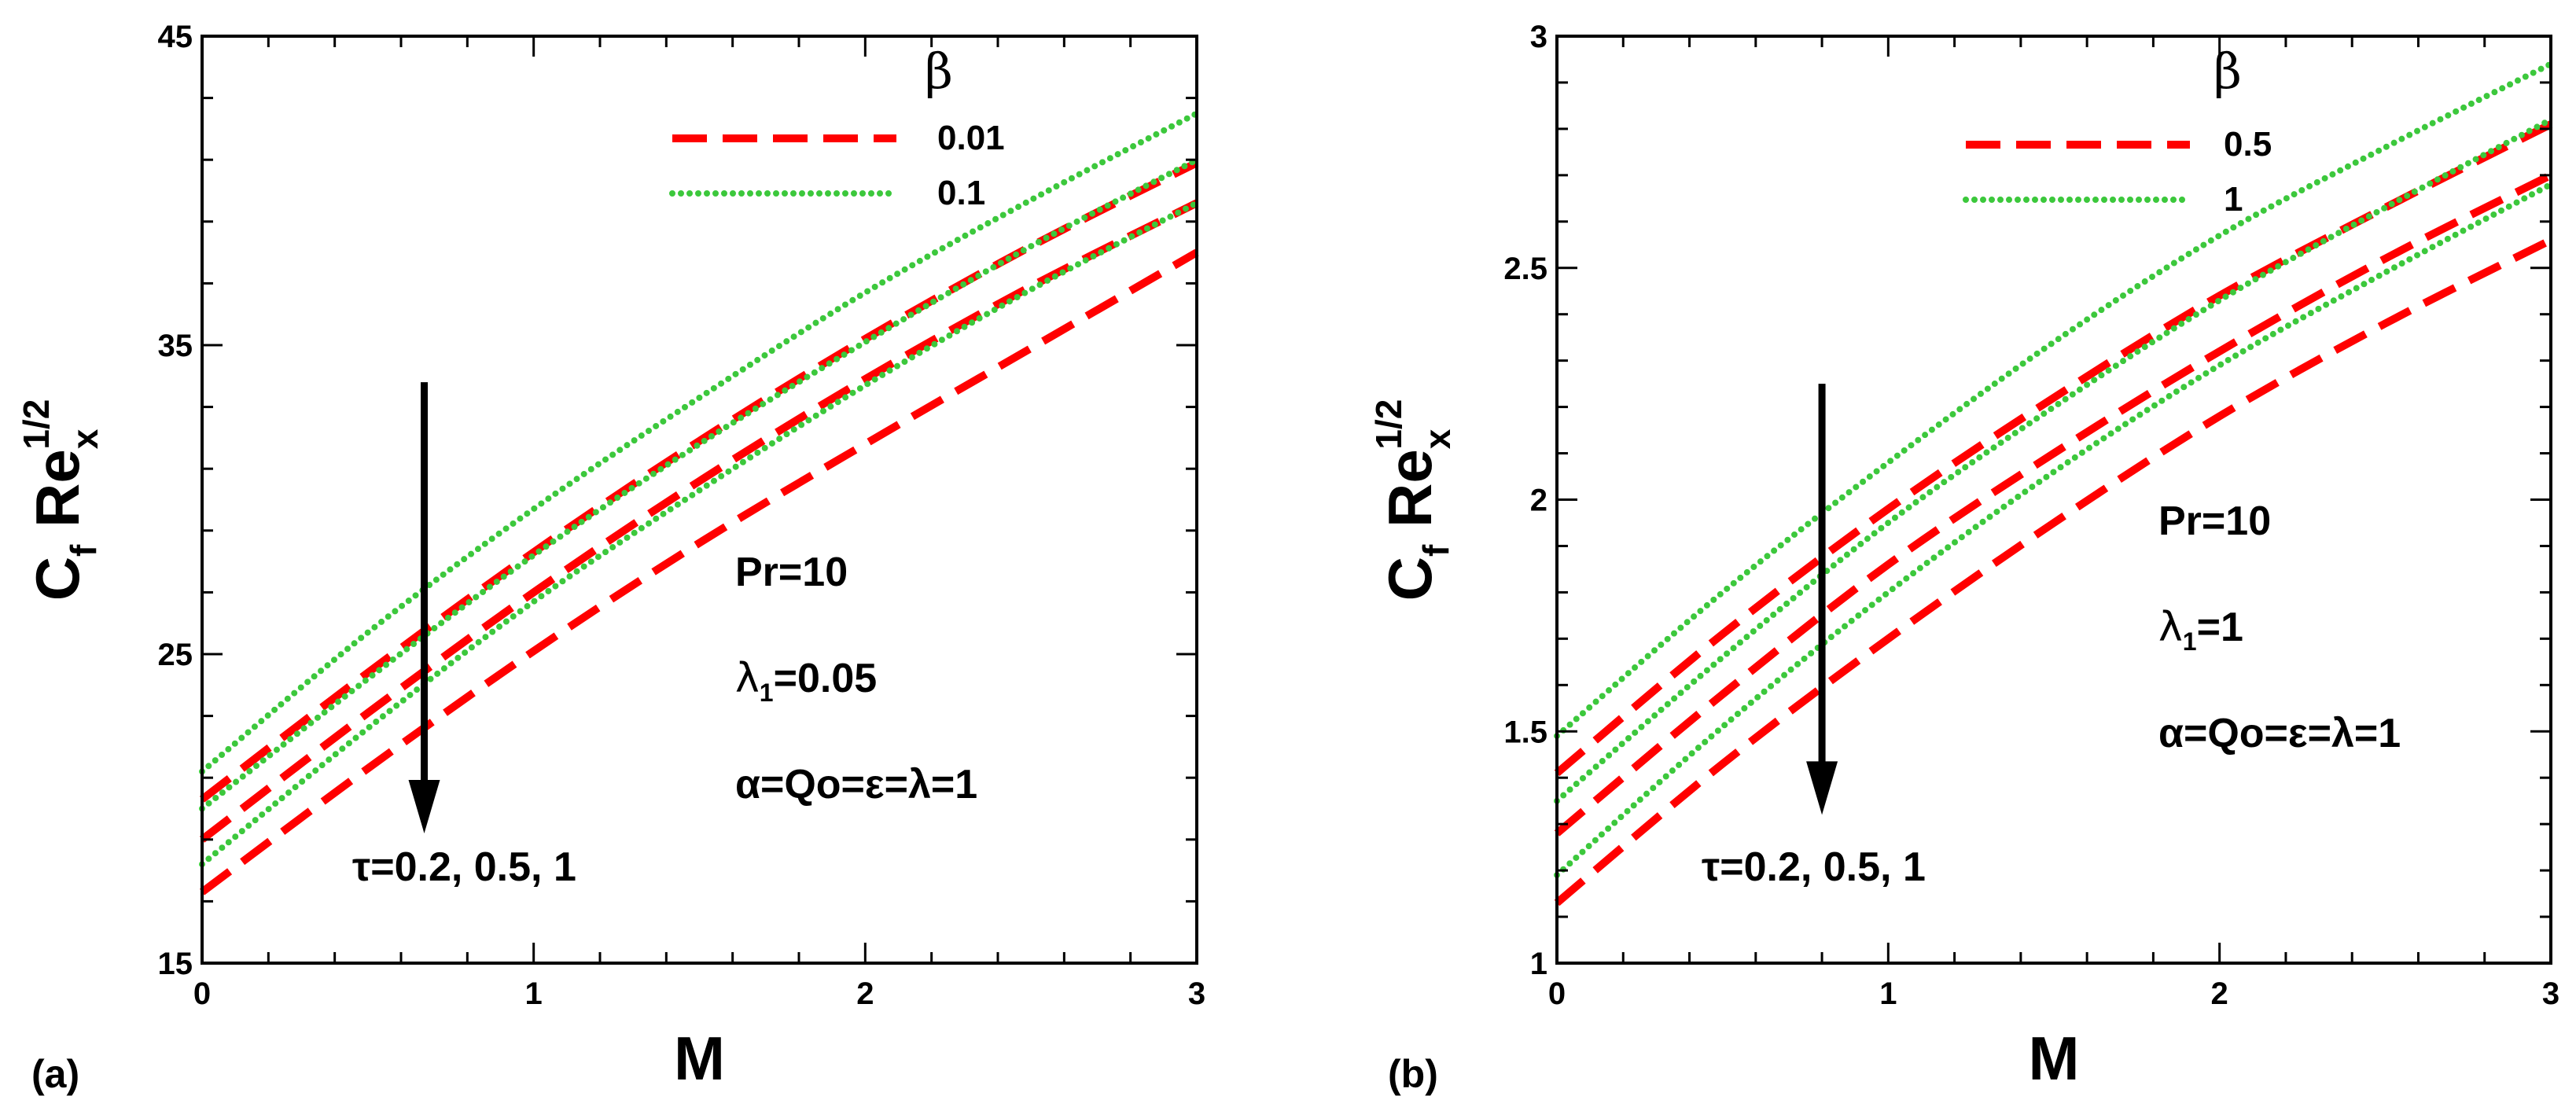 This screenshot has height=1107, width=2576. What do you see at coordinates (1538, 501) in the screenshot?
I see `y-tick-label: 2` at bounding box center [1538, 501].